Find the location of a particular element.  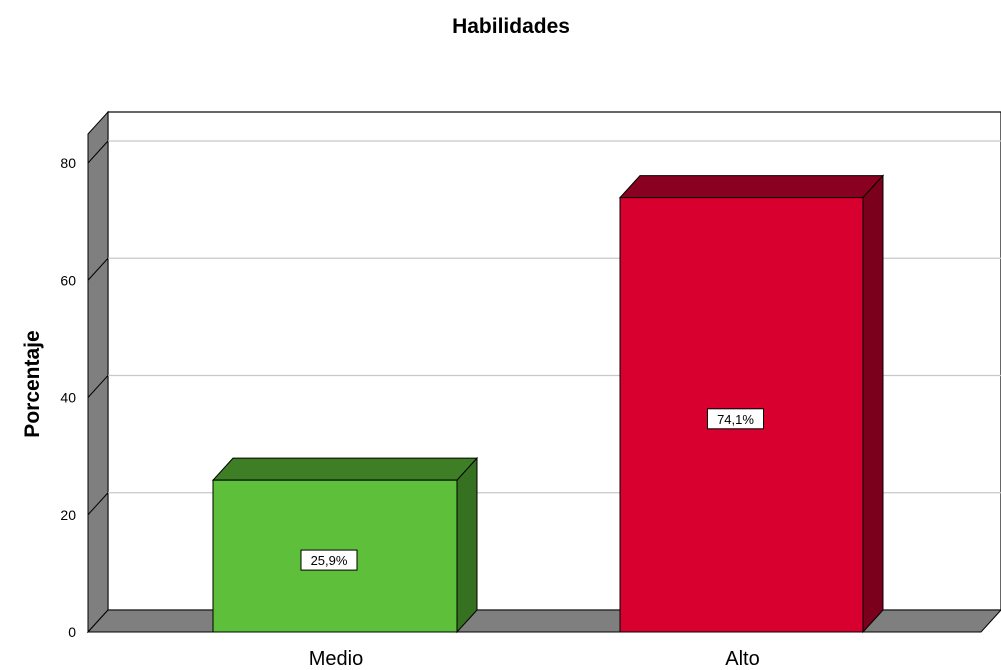

y-tick-label: 40 is located at coordinates (68, 398).